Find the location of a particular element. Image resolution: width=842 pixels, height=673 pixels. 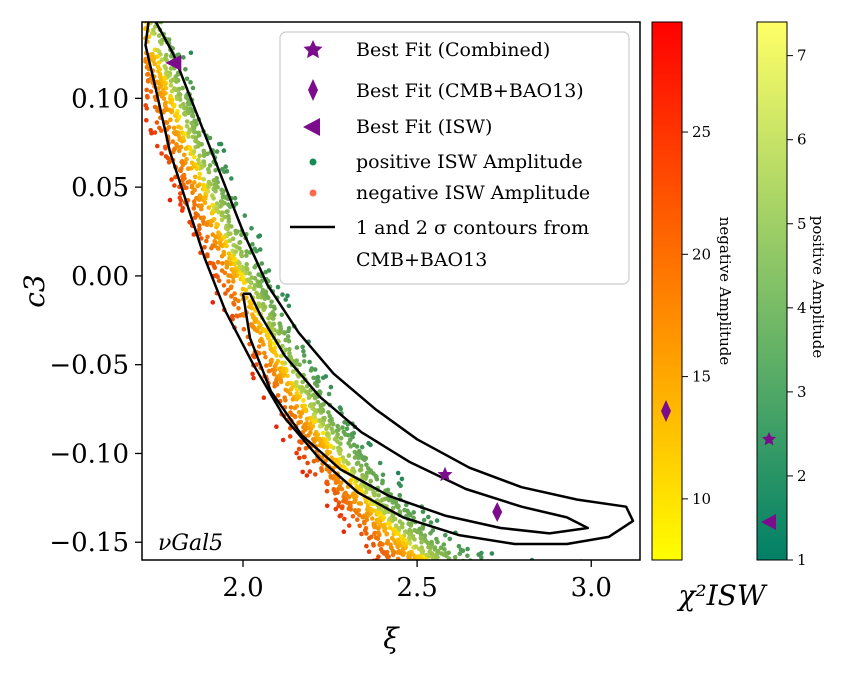

x-tick-label: 2.5 is located at coordinates (416, 588).